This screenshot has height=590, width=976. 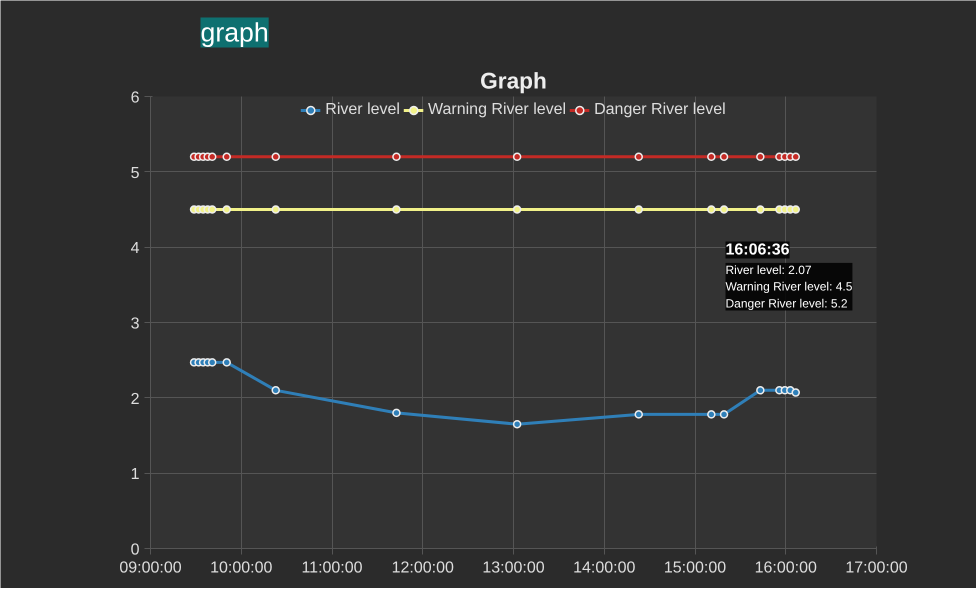 I want to click on annotation: River level: 2.07, so click(x=769, y=269).